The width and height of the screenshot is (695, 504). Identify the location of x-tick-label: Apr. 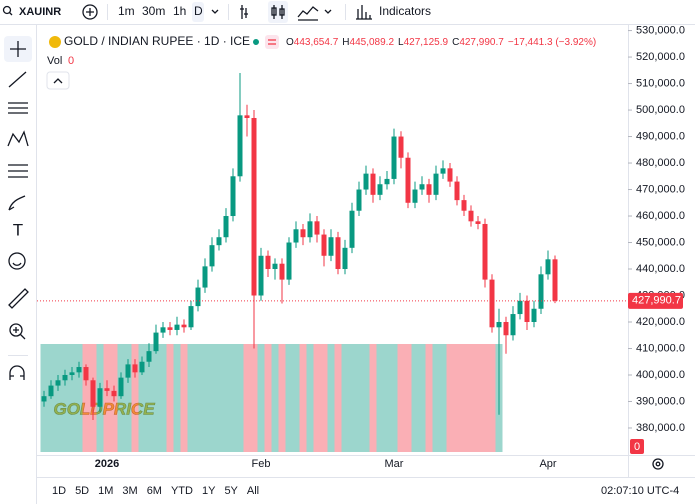
(547, 464).